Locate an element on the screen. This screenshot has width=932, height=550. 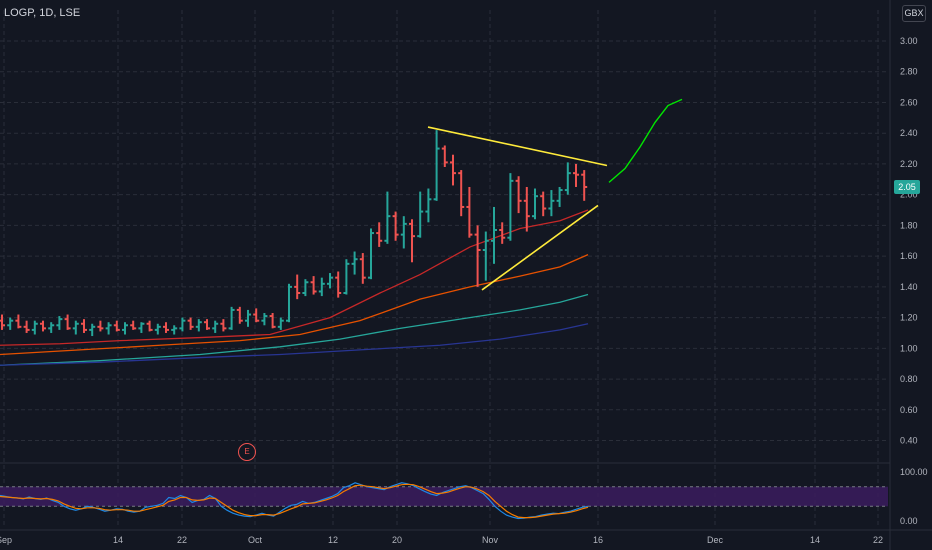
x-tick-label: 20 is located at coordinates (397, 540).